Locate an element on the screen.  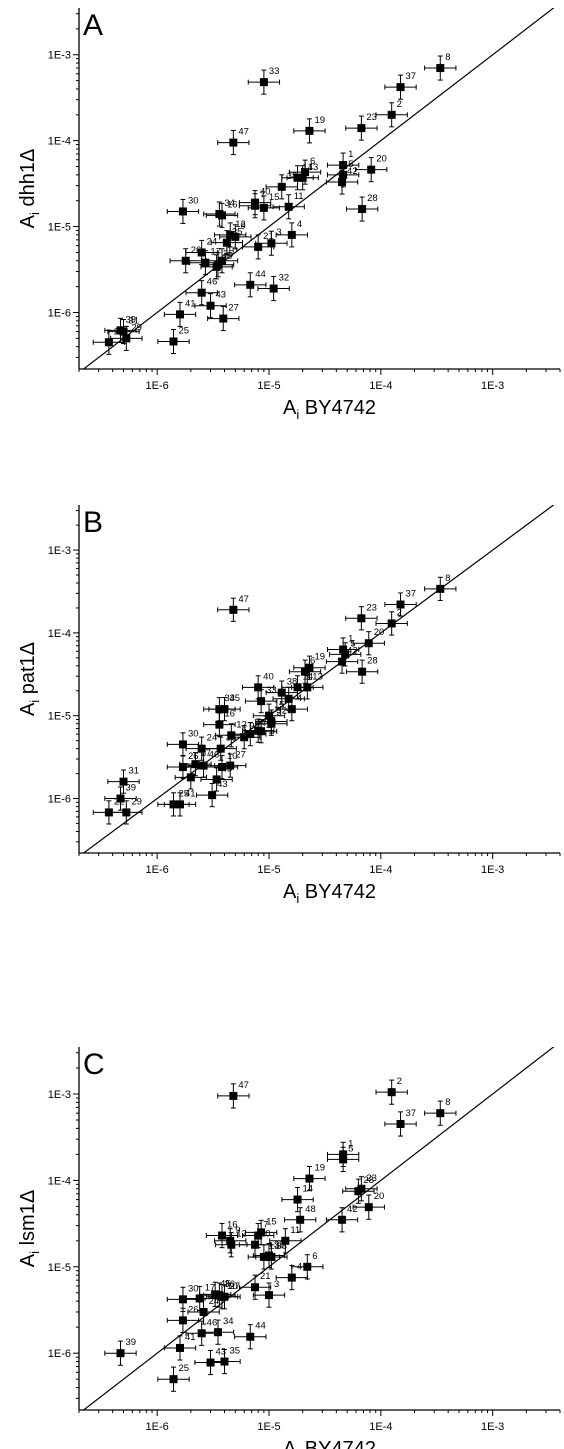
point-label: 40 is located at coordinates (265, 1234).